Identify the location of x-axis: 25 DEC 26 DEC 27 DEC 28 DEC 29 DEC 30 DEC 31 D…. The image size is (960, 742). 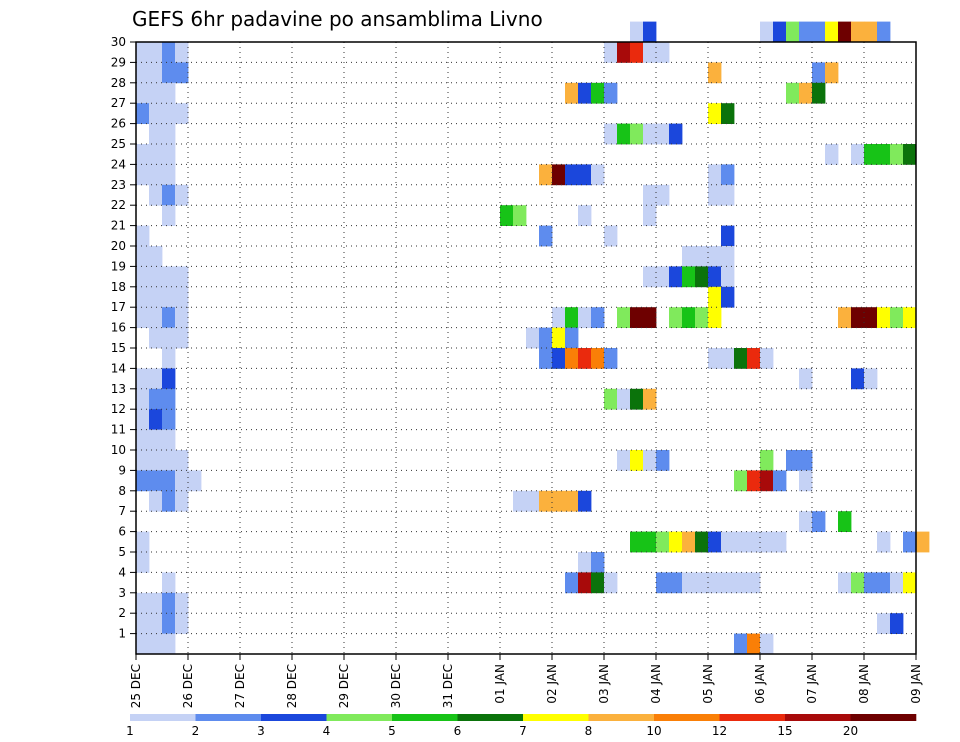
(526, 681).